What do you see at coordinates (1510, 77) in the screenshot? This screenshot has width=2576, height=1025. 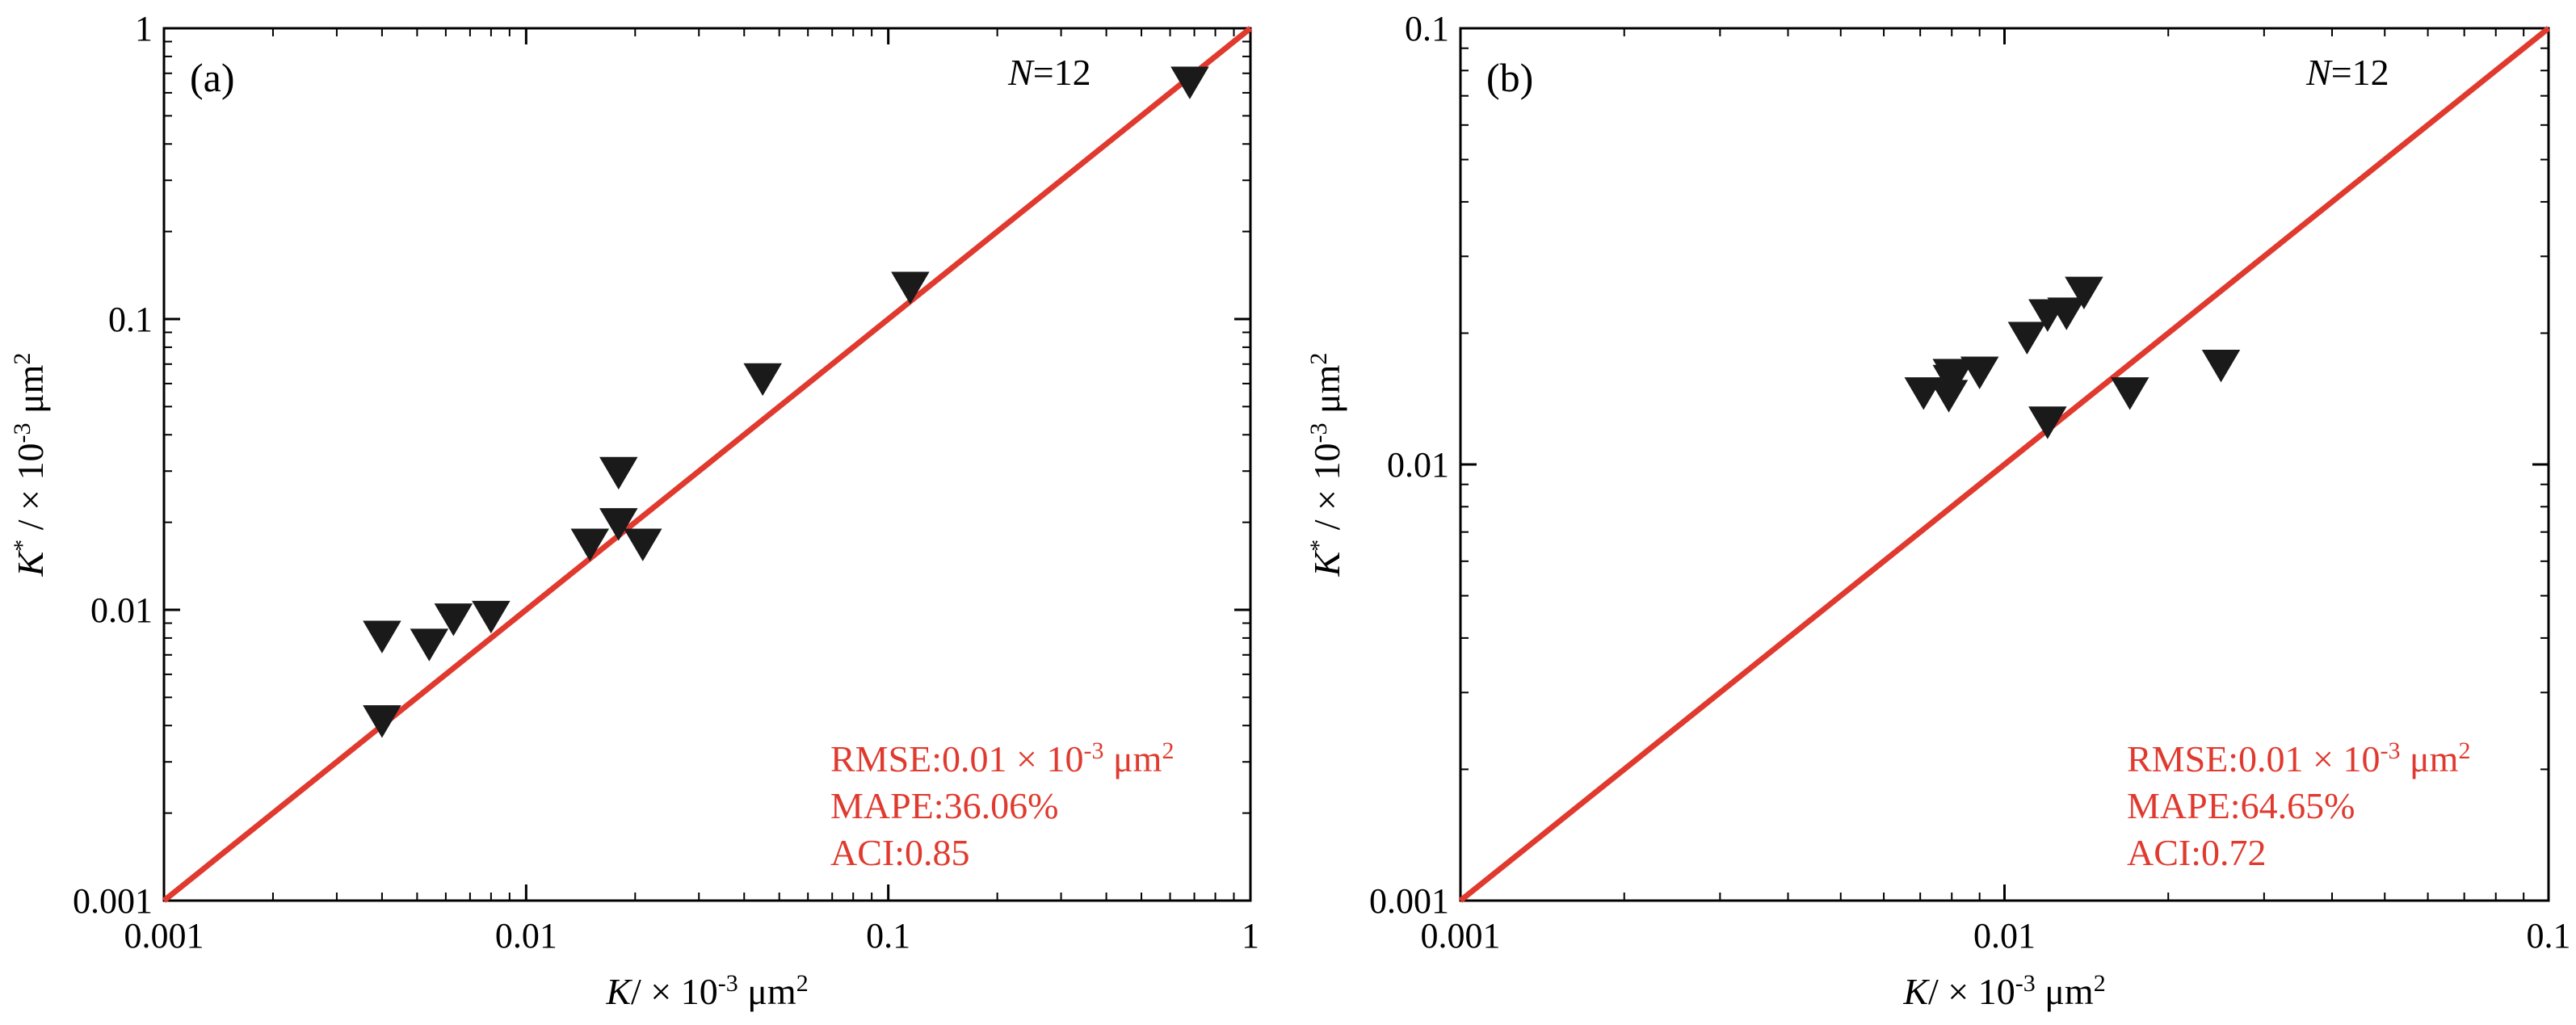 I see `panel-label: (b)` at bounding box center [1510, 77].